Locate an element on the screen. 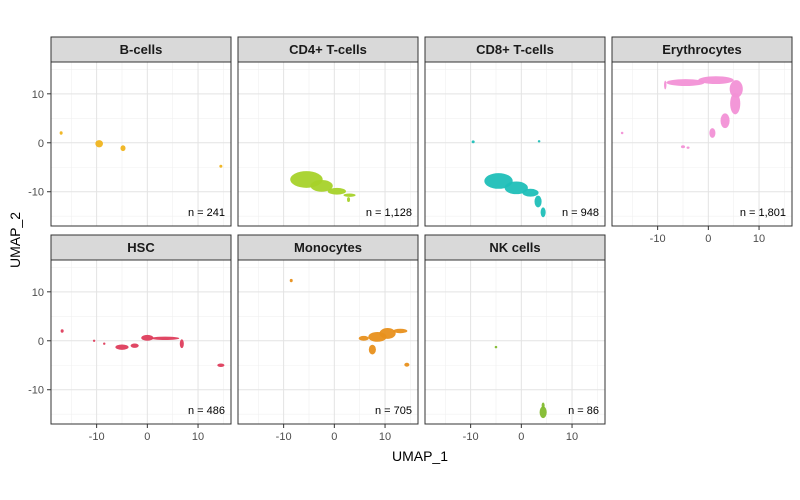  facet-1: CD4+ T-cells n = 1,128 is located at coordinates (328, 131).